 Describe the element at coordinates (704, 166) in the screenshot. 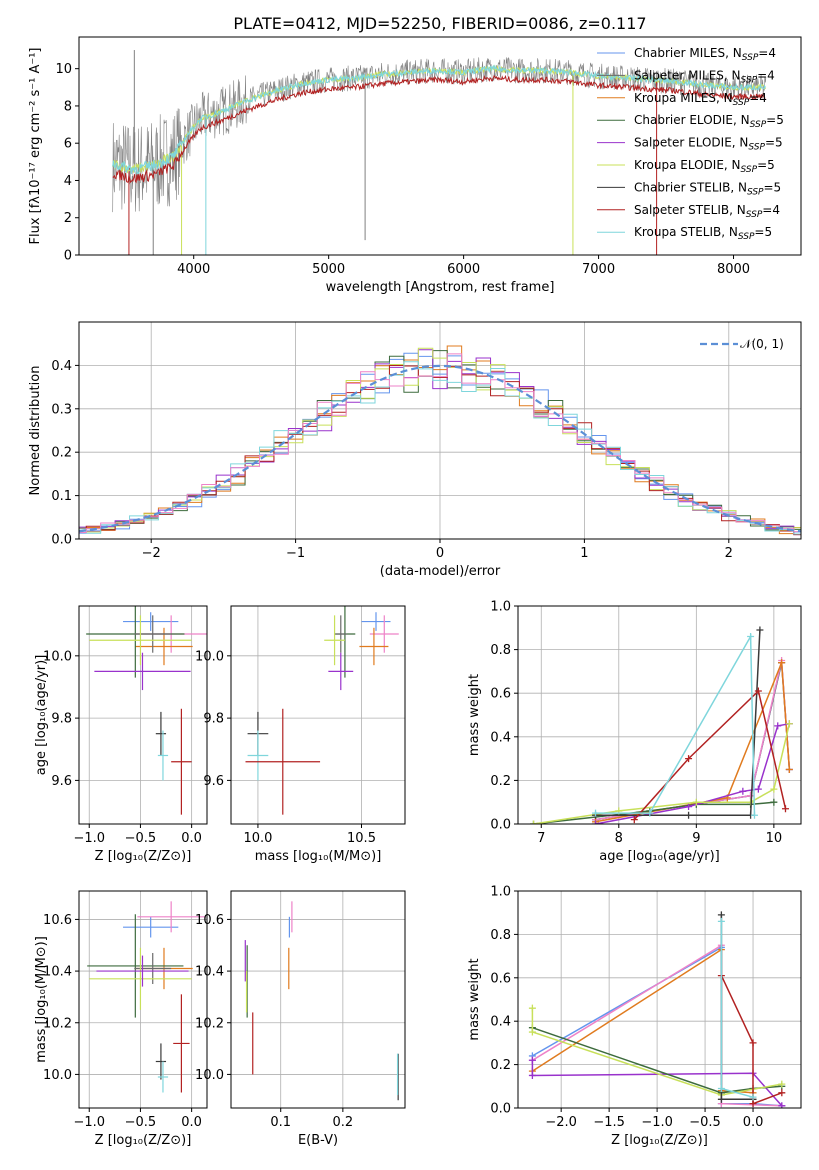

I see `legend-label: Kroupa ELODIE, NSSP=5` at that location.